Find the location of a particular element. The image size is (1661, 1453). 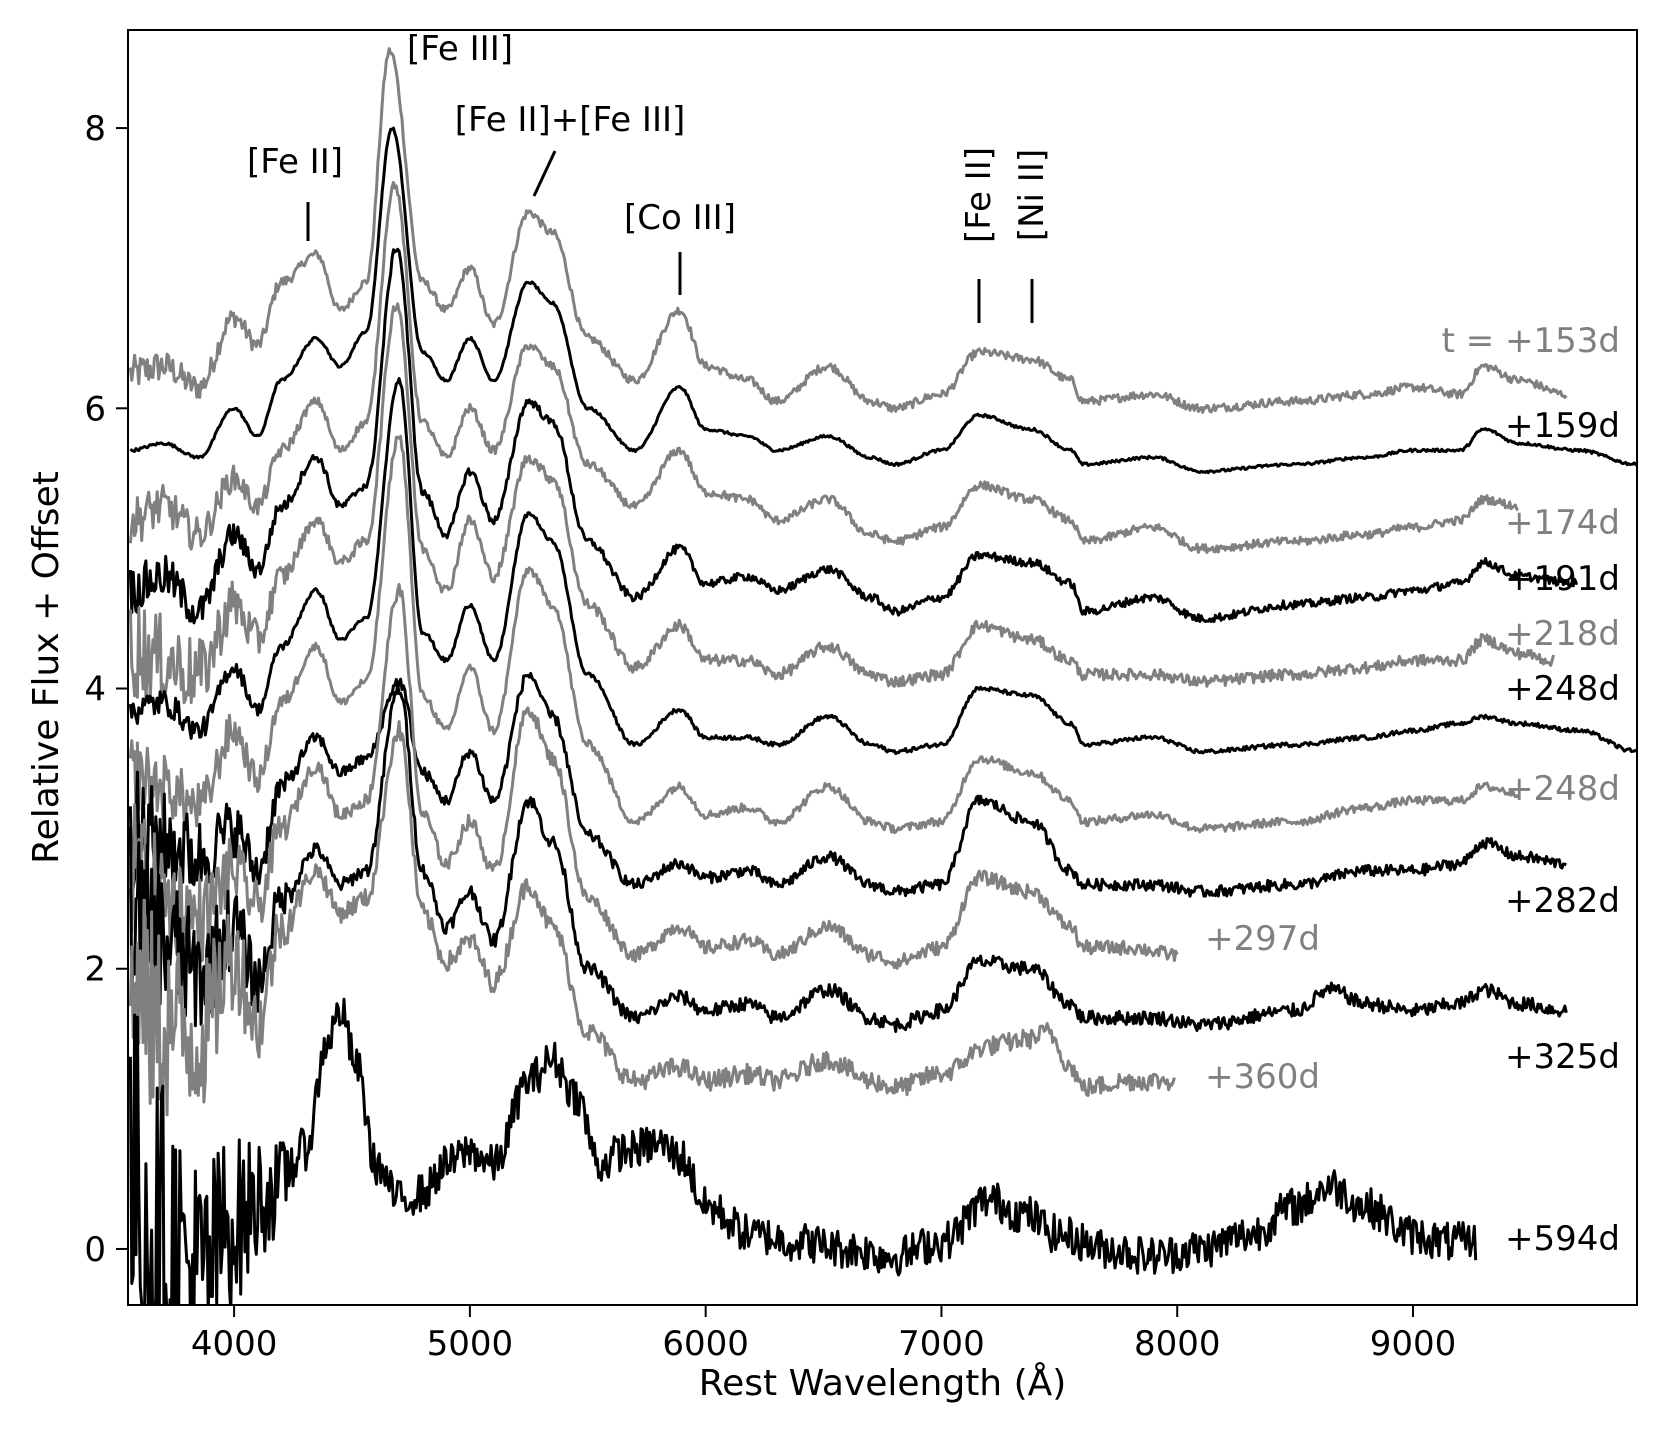

line-annotation-label: [Ni II] is located at coordinates (1032, 195).